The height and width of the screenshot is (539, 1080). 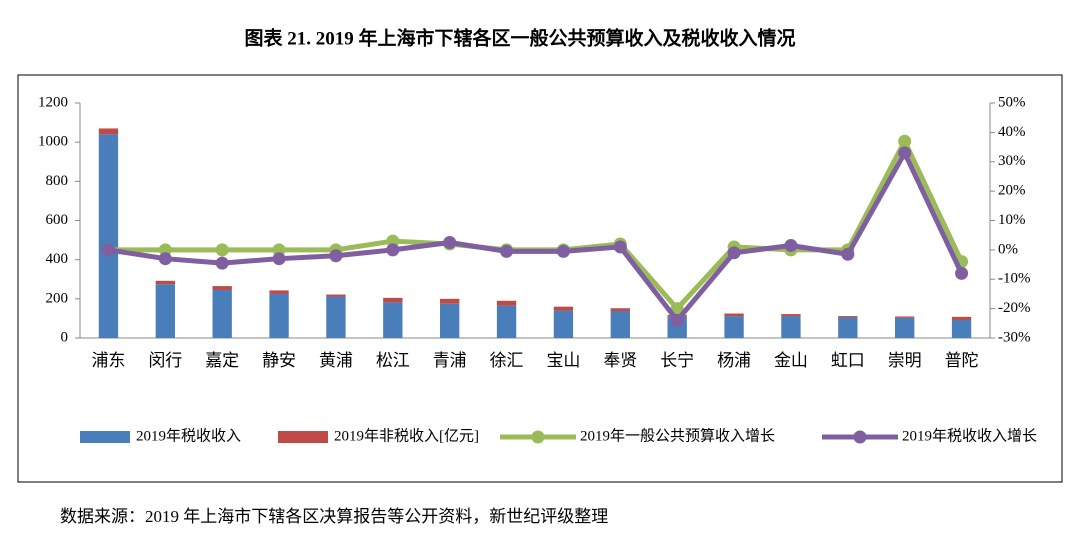 I want to click on x-tick-label: 虹口, so click(x=848, y=360).